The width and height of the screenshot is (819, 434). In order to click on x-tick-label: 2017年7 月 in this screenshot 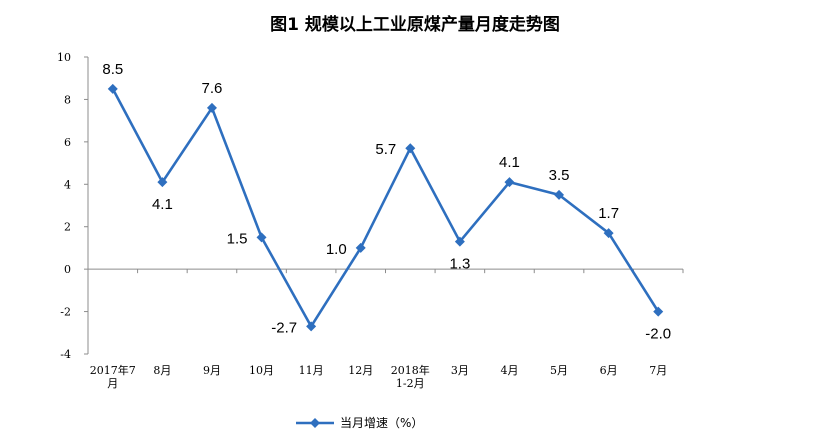, I will do `click(113, 376)`.